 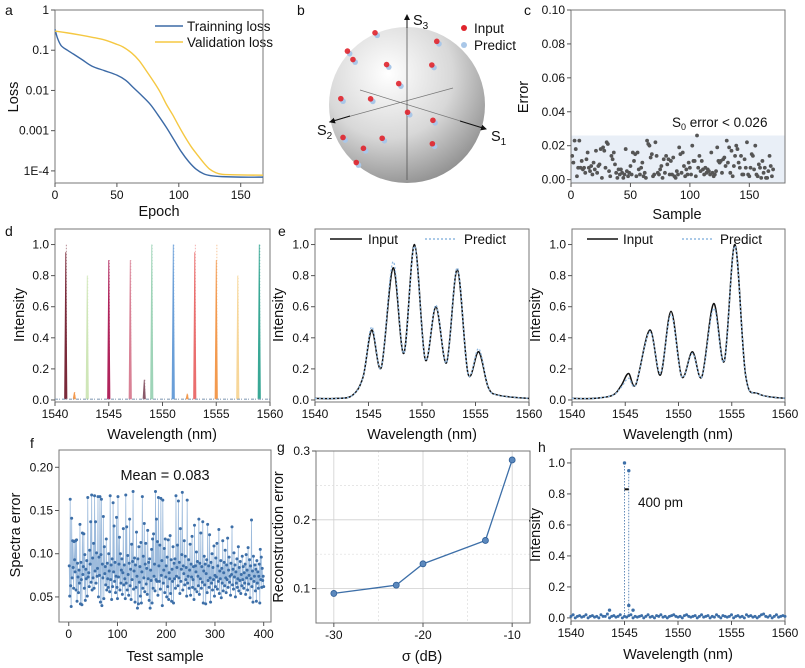 I want to click on y-tick-label: 0.02, so click(x=554, y=146).